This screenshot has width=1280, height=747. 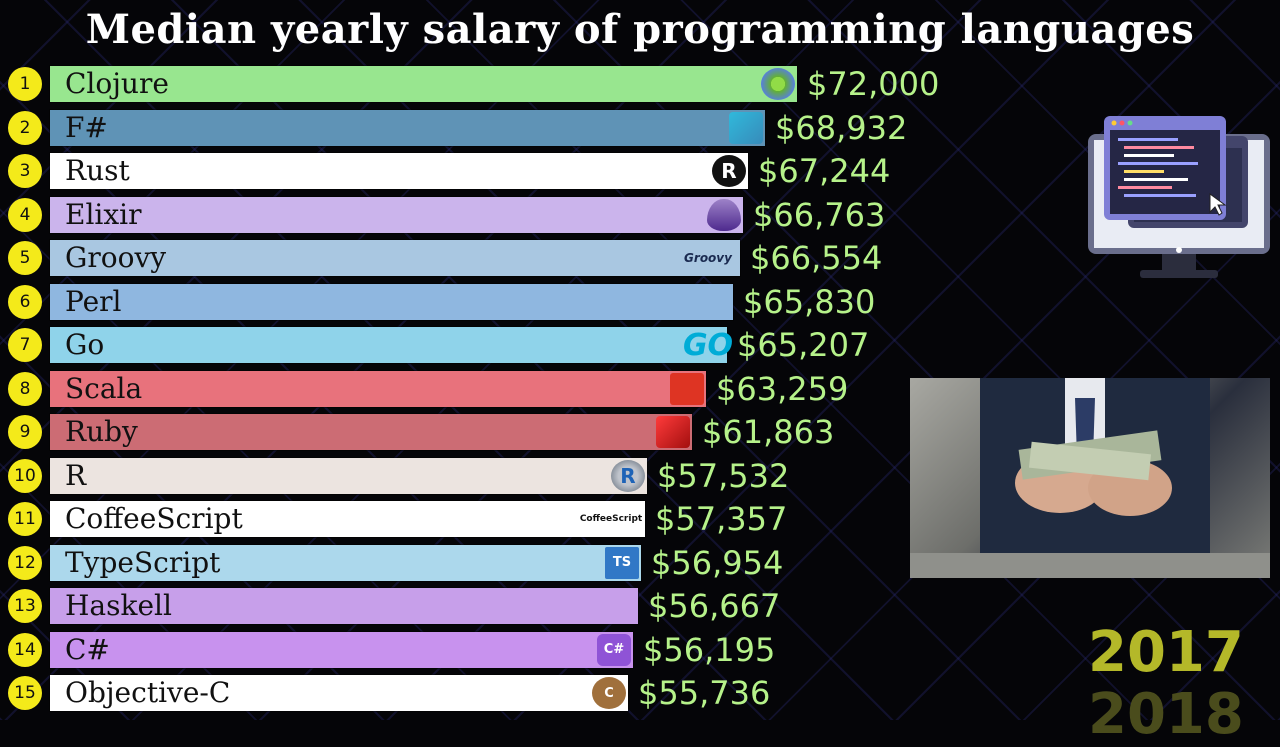 I want to click on rank-badge: 7, so click(x=25, y=345).